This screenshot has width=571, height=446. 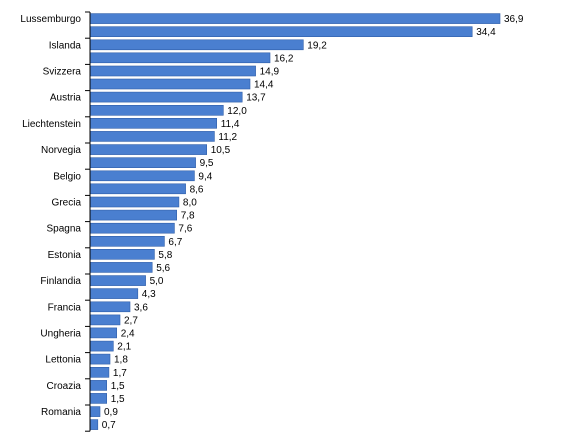 I want to click on category-label: Ungheria, so click(x=60, y=333).